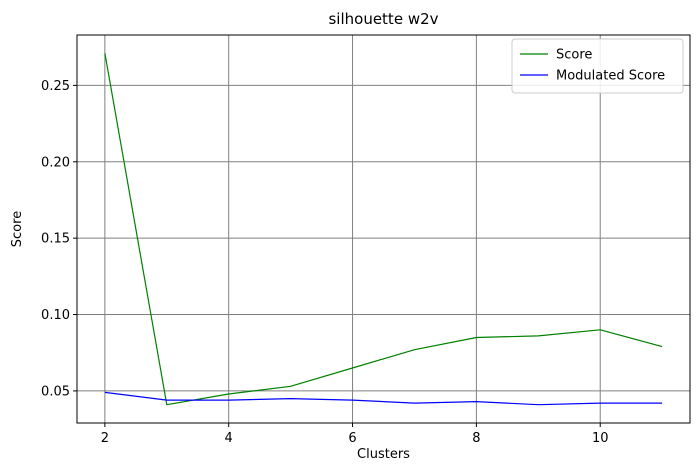 The height and width of the screenshot is (470, 700). I want to click on chart-title: silhouette w2v, so click(383, 19).